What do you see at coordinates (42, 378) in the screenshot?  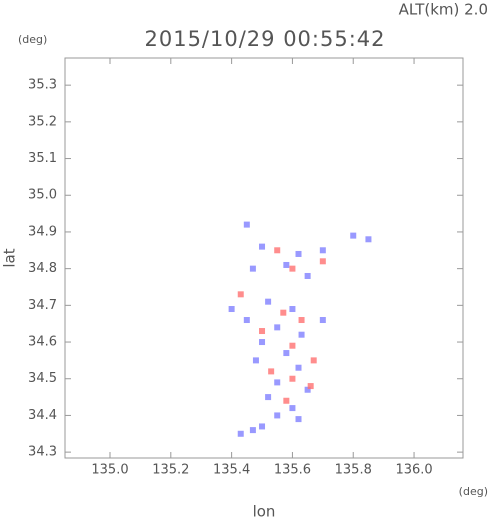 I see `y-tick-label: 34.5` at bounding box center [42, 378].